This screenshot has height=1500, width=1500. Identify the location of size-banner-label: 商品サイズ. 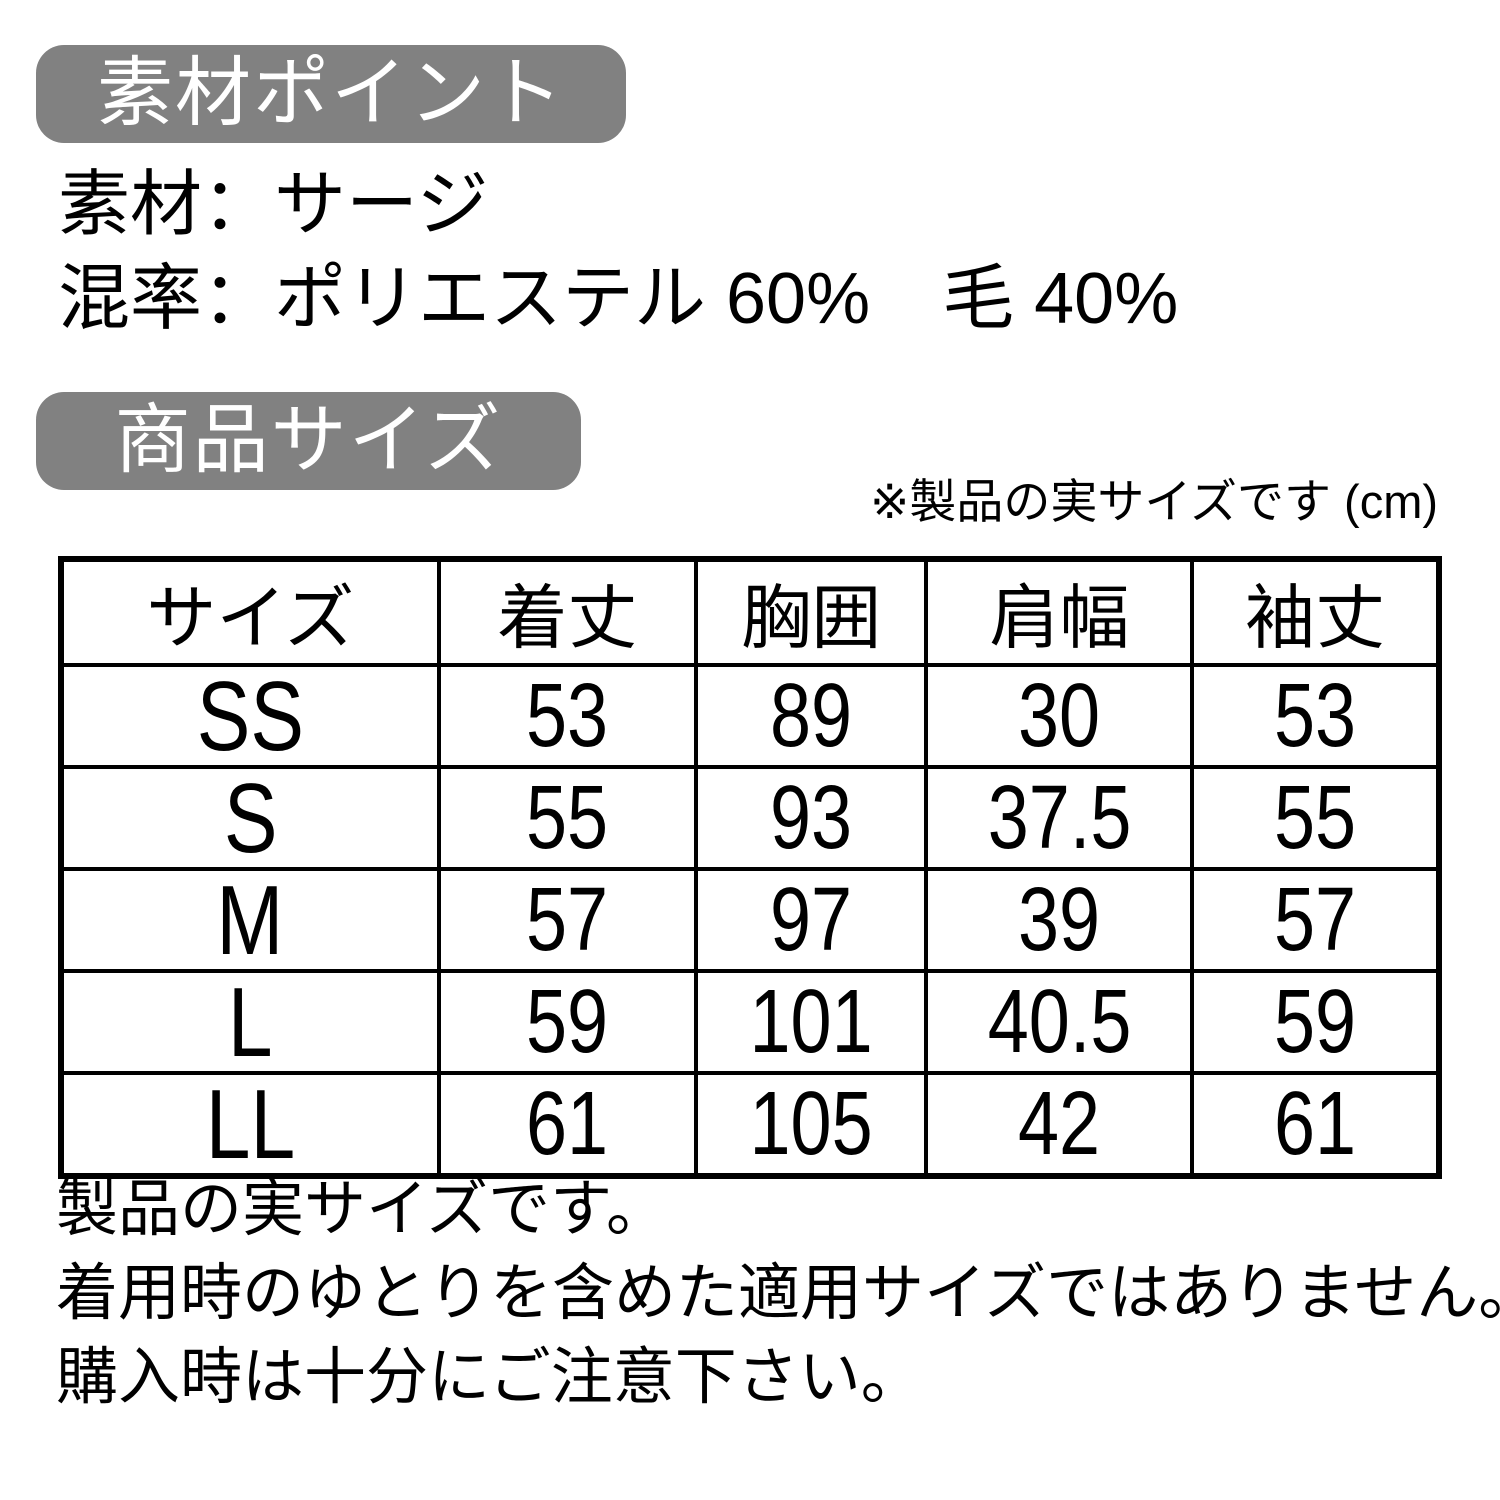
(308, 440).